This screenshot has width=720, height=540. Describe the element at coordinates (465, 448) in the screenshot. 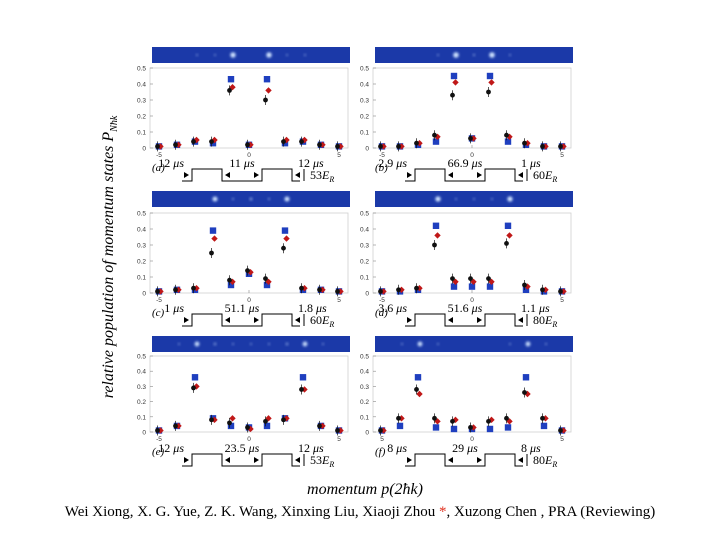

I see `pulse-duration-2: 29 μs` at that location.